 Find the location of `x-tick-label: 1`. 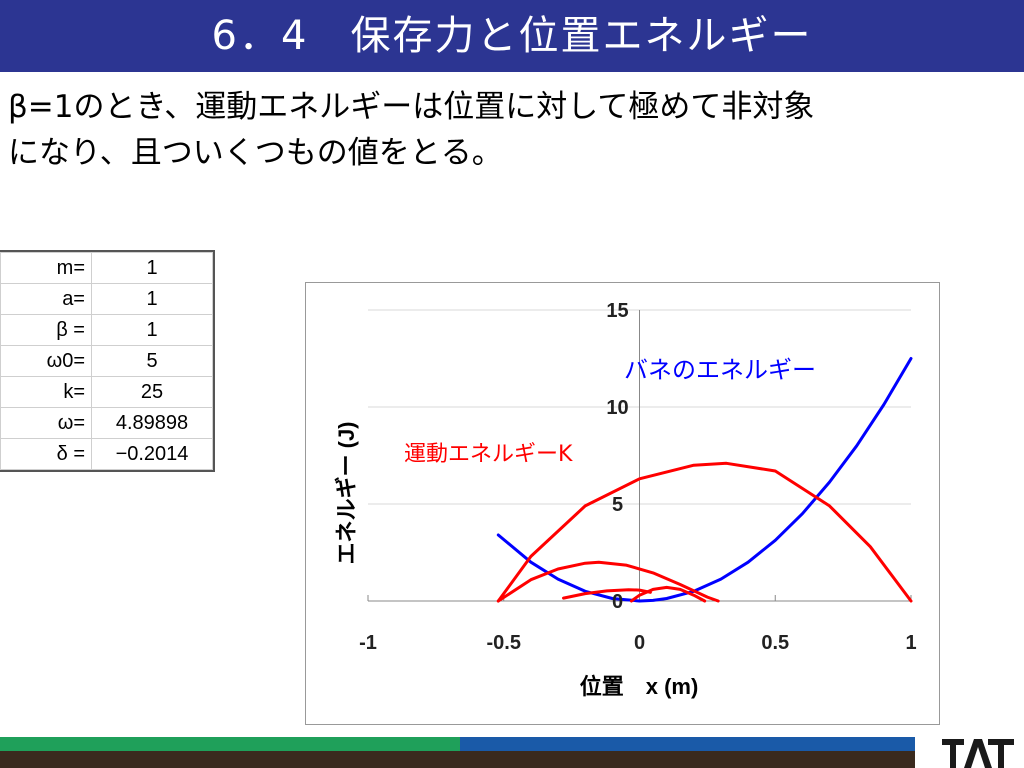

x-tick-label: 1 is located at coordinates (910, 643).